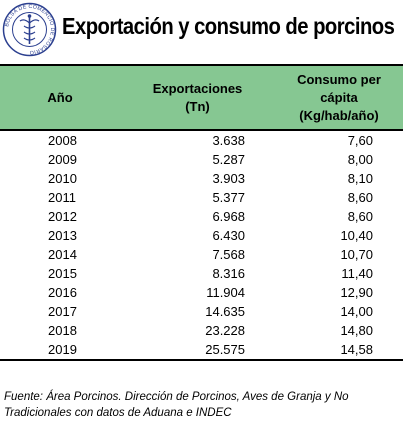 Image resolution: width=403 pixels, height=425 pixels. I want to click on cell-consumption: 8,10, so click(360, 178).